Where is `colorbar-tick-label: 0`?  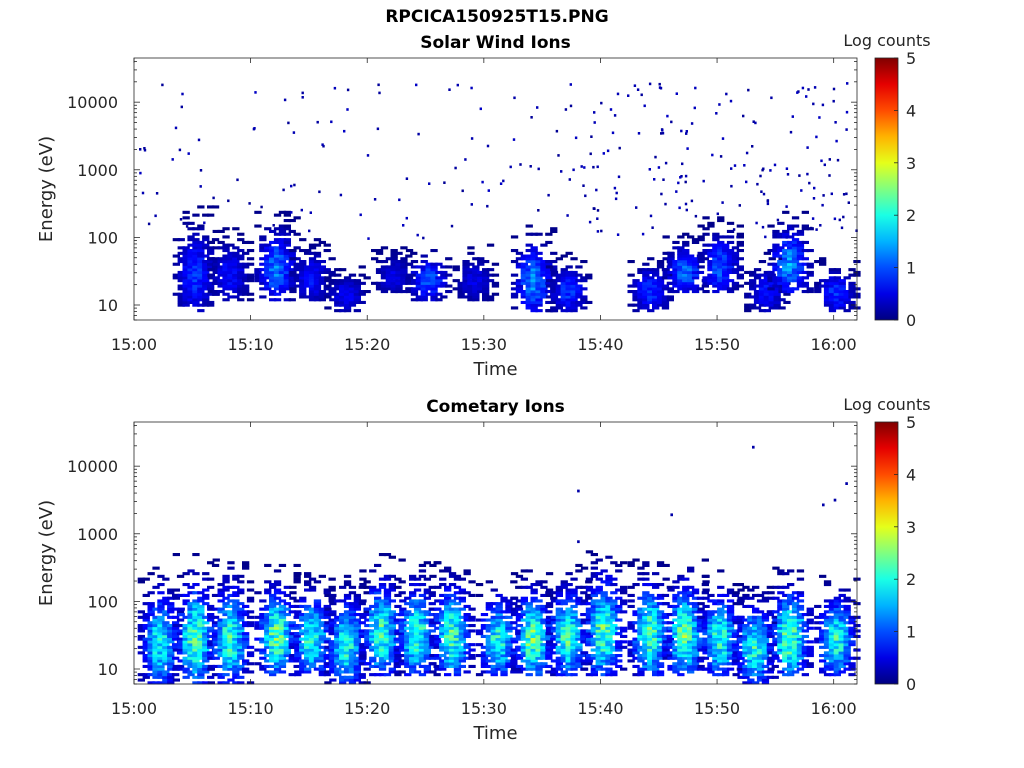
colorbar-tick-label: 0 is located at coordinates (911, 320).